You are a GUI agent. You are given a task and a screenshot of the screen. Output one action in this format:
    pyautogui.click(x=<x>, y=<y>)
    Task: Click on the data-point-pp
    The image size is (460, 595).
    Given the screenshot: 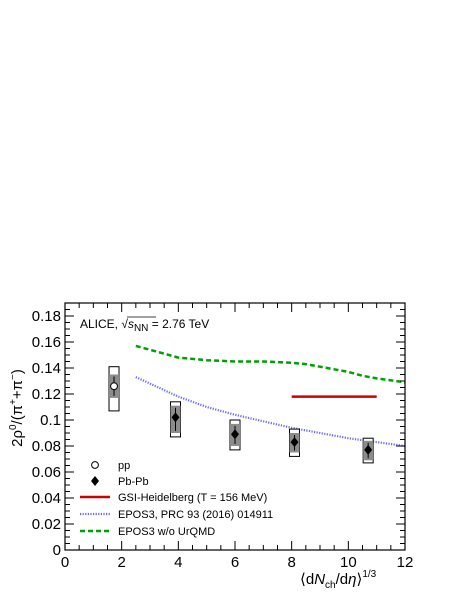 What is the action you would take?
    pyautogui.click(x=114, y=386)
    